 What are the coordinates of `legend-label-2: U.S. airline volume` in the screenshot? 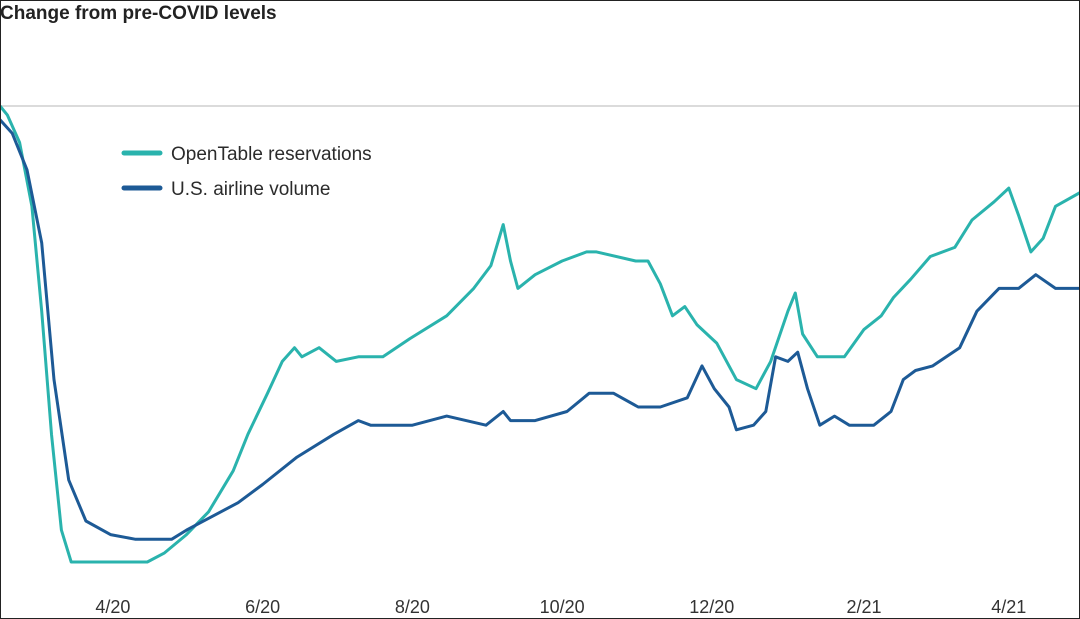 It's located at (250, 189).